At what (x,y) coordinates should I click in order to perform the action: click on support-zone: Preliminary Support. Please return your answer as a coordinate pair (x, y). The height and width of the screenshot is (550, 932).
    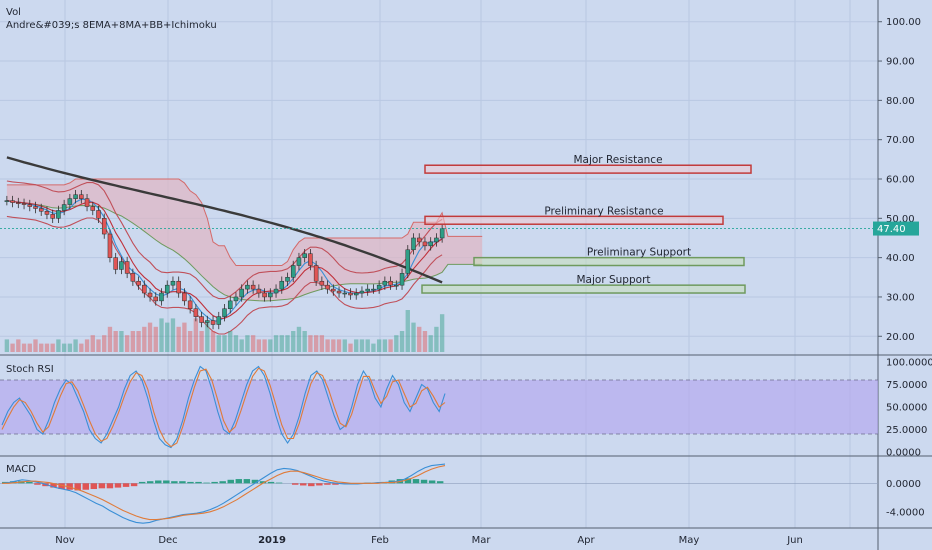
    Looking at the image, I should click on (609, 257).